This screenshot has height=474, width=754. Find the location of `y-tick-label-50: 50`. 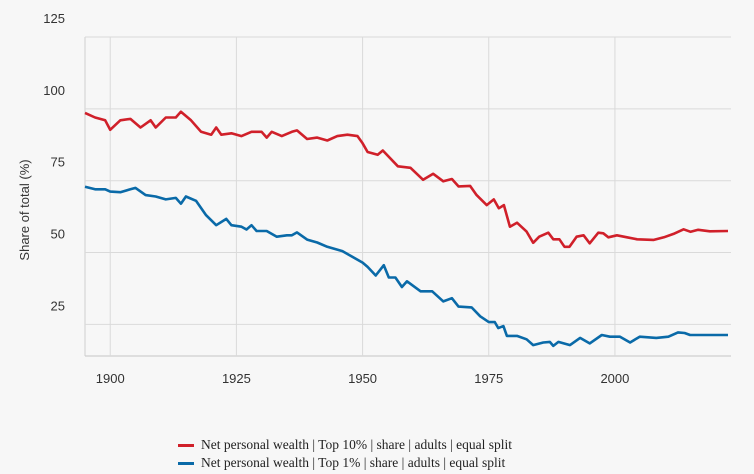

y-tick-label-50: 50 is located at coordinates (58, 234).